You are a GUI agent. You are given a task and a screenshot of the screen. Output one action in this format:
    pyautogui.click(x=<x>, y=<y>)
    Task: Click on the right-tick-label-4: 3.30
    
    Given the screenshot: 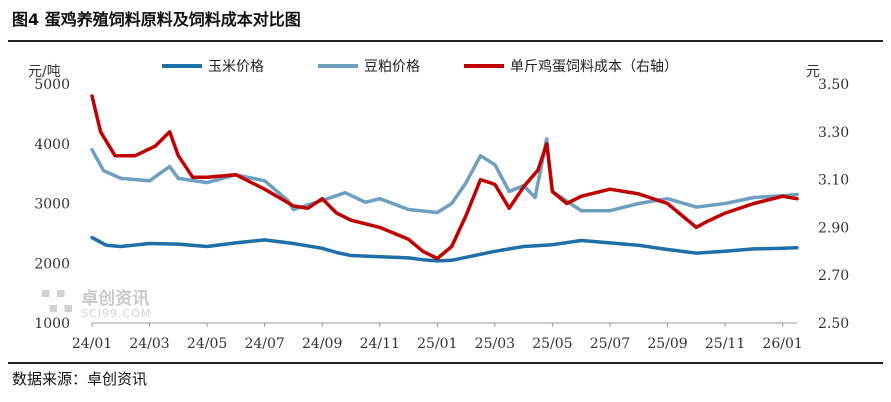 What is the action you would take?
    pyautogui.click(x=833, y=133)
    